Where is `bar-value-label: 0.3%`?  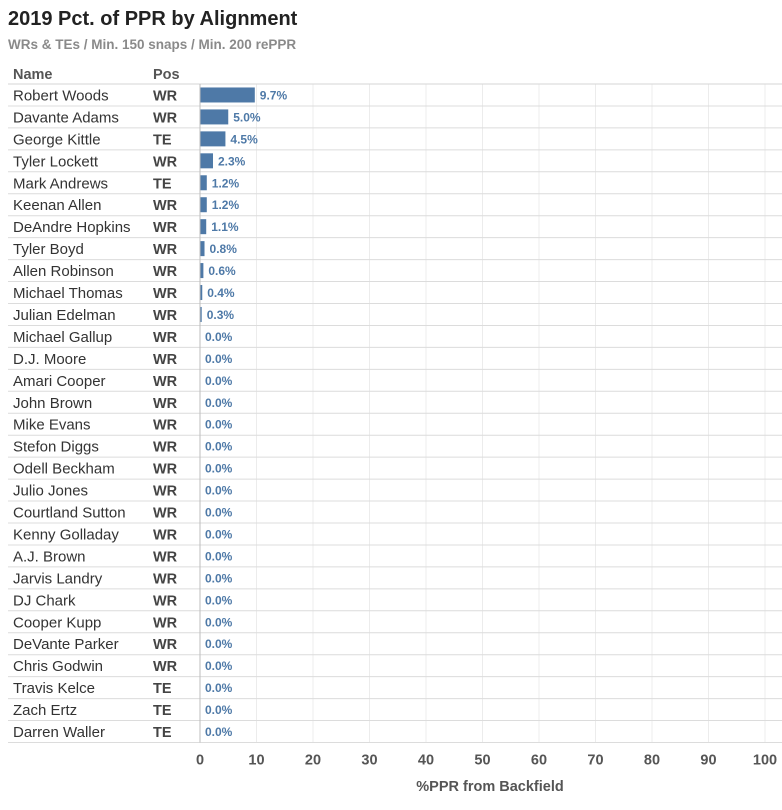
bar-value-label: 0.3% is located at coordinates (221, 315).